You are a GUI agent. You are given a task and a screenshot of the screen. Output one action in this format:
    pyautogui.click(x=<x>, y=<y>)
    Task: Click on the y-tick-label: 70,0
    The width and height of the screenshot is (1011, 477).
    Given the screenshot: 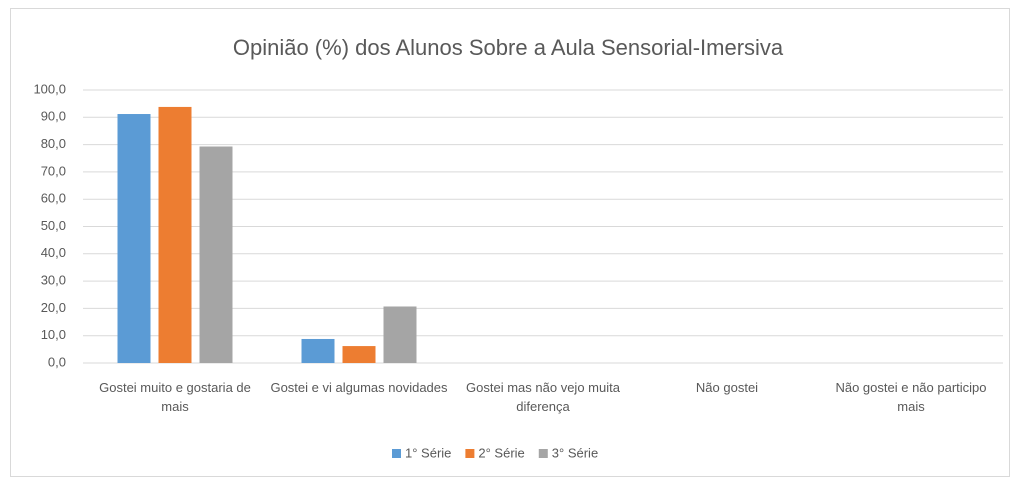 What is the action you would take?
    pyautogui.click(x=53, y=170)
    